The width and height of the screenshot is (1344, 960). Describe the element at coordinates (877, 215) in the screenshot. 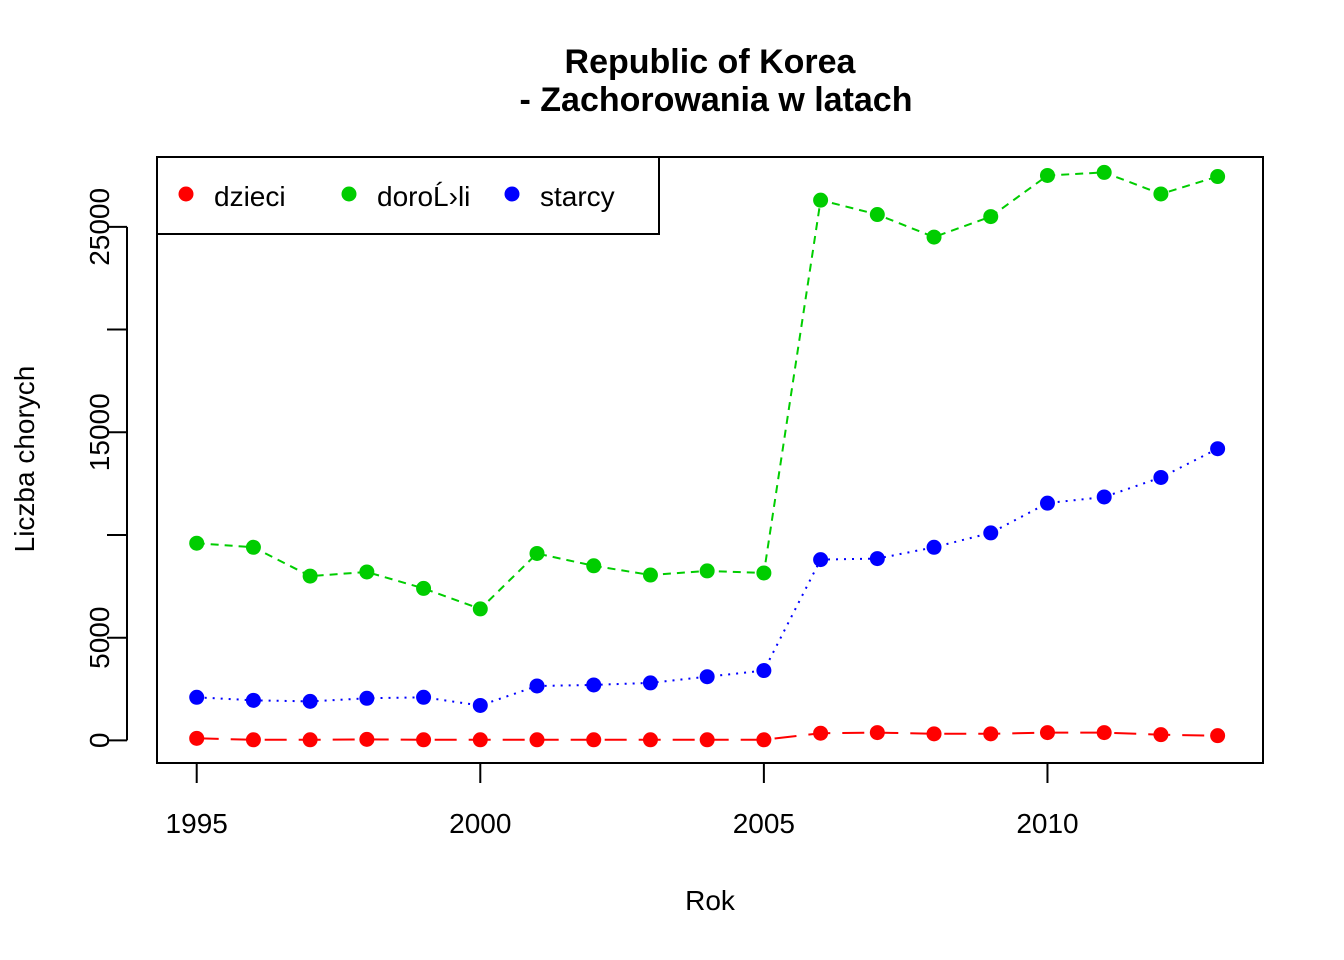

I see `data-point-1-2007` at that location.